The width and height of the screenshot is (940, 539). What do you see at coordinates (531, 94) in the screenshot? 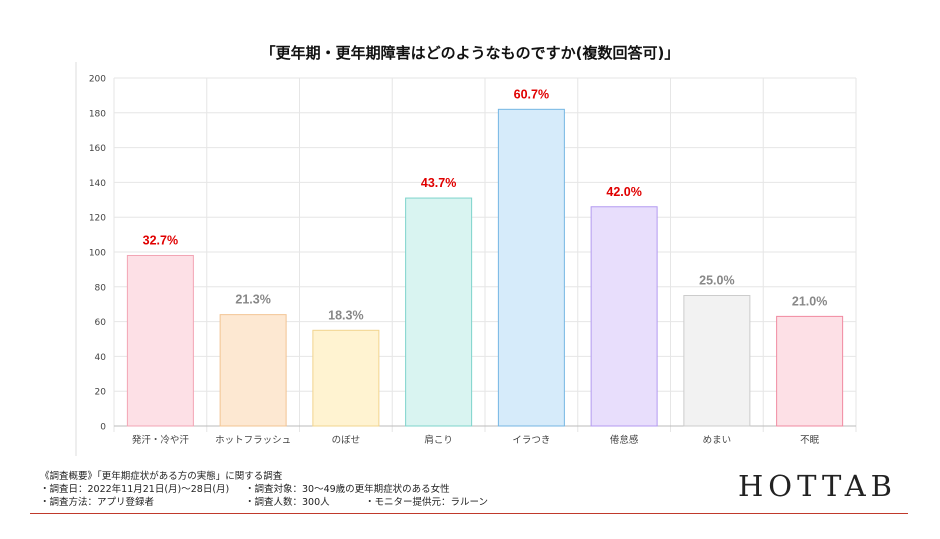
I see `data-label-5: 60.7%` at bounding box center [531, 94].